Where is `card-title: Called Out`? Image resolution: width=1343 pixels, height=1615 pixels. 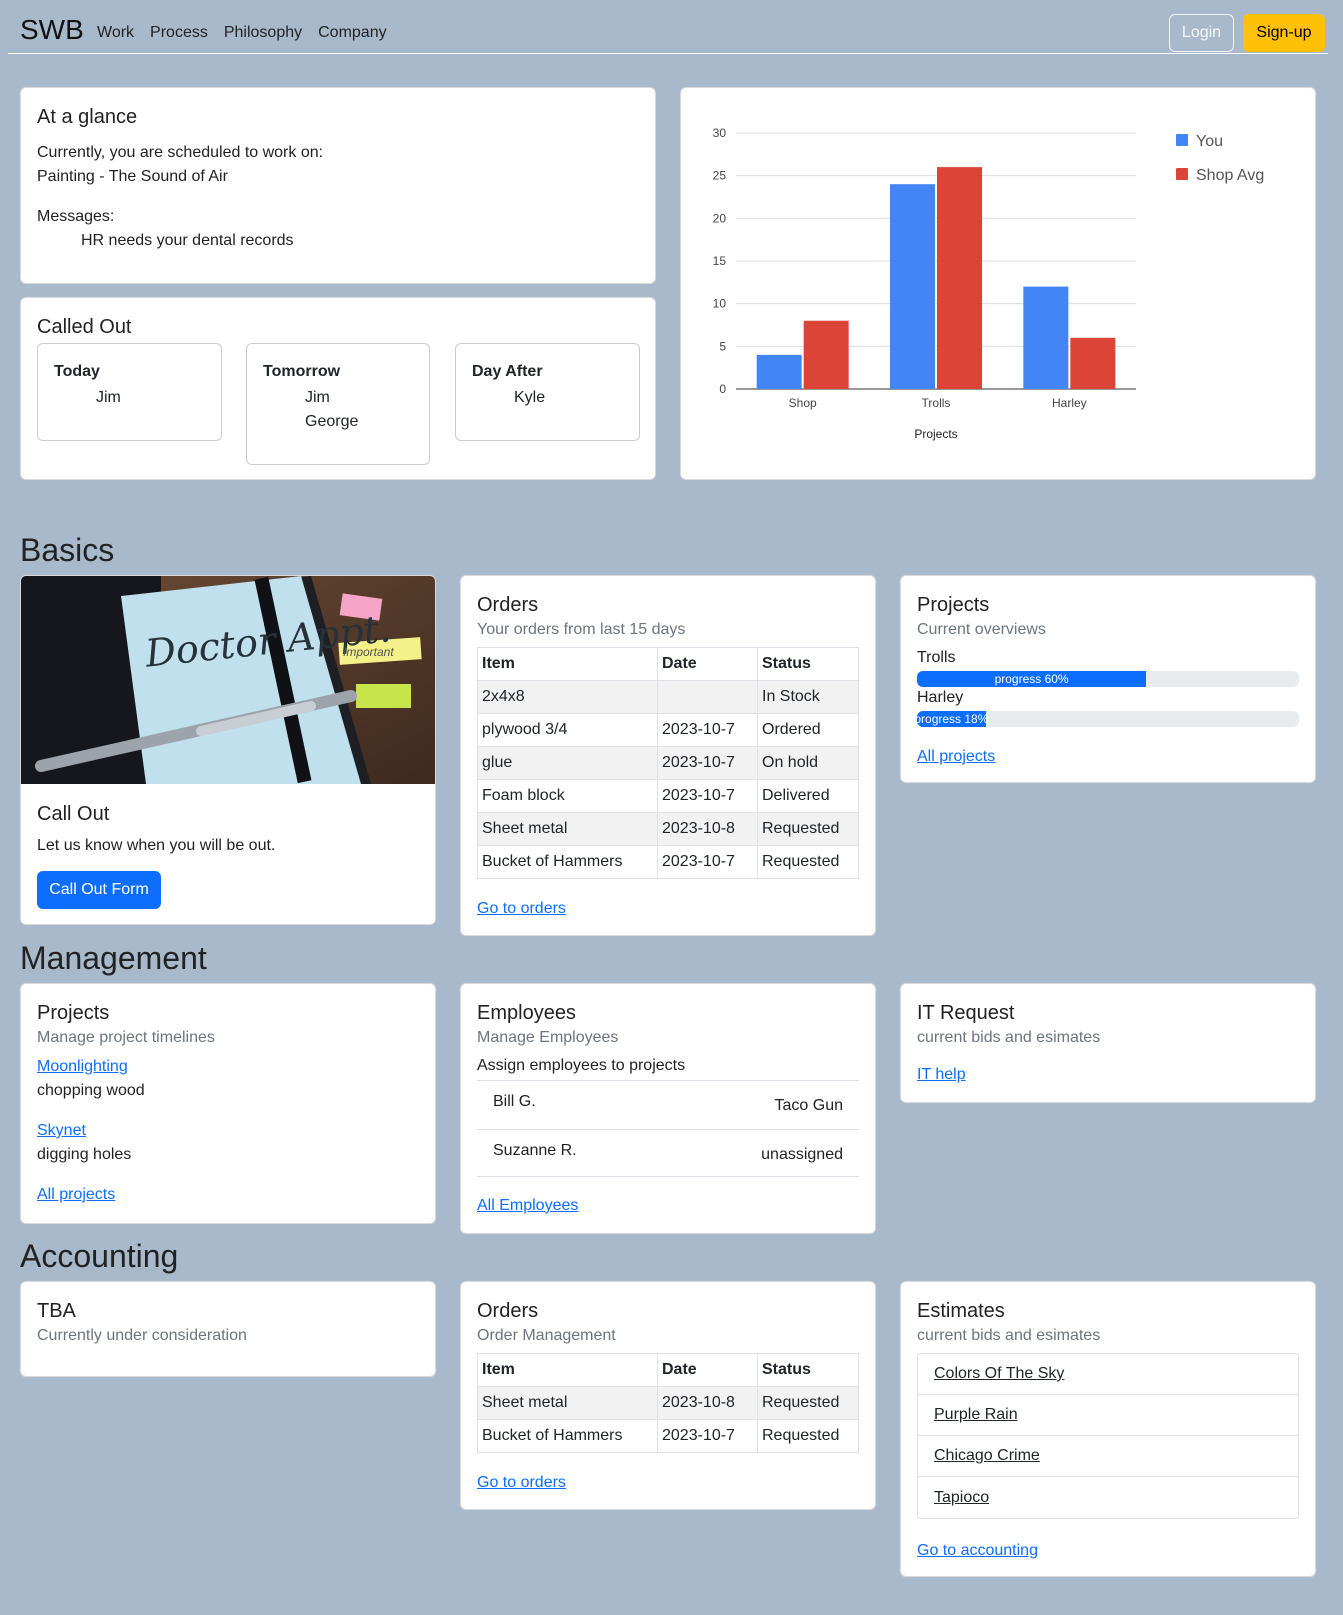
card-title: Called Out is located at coordinates (84, 327).